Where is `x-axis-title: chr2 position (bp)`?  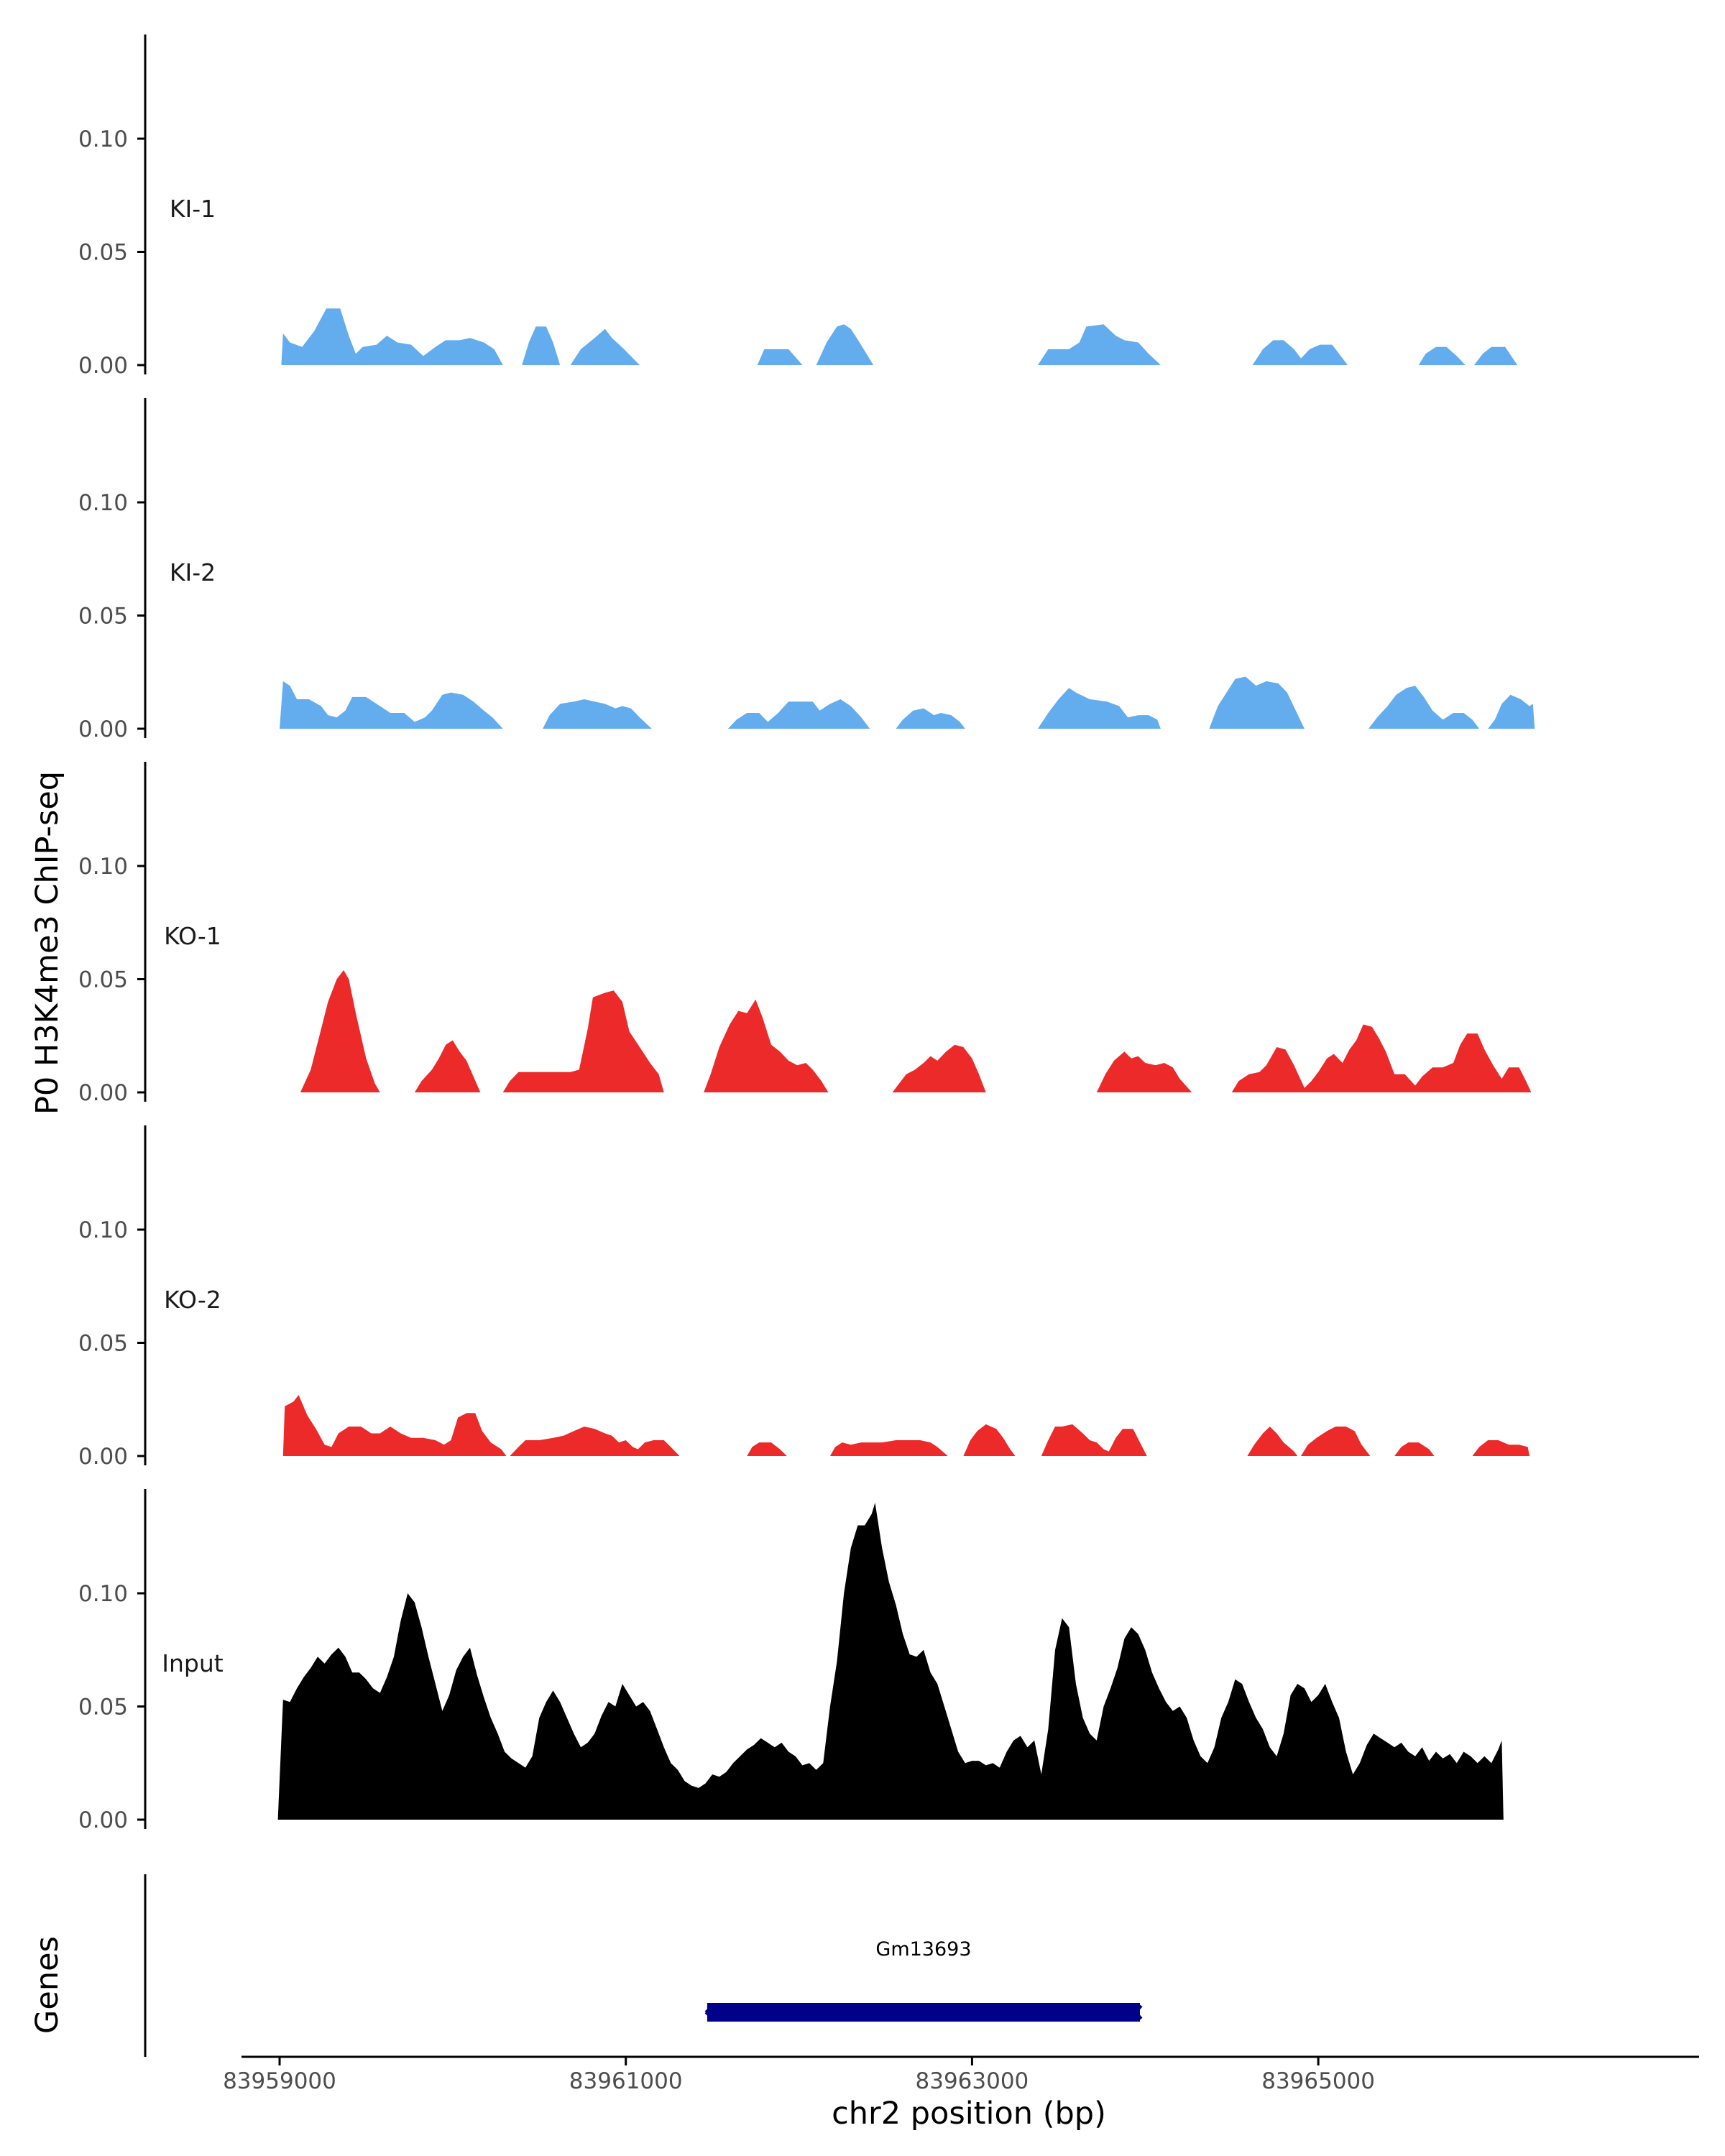
x-axis-title: chr2 position (bp) is located at coordinates (969, 2114).